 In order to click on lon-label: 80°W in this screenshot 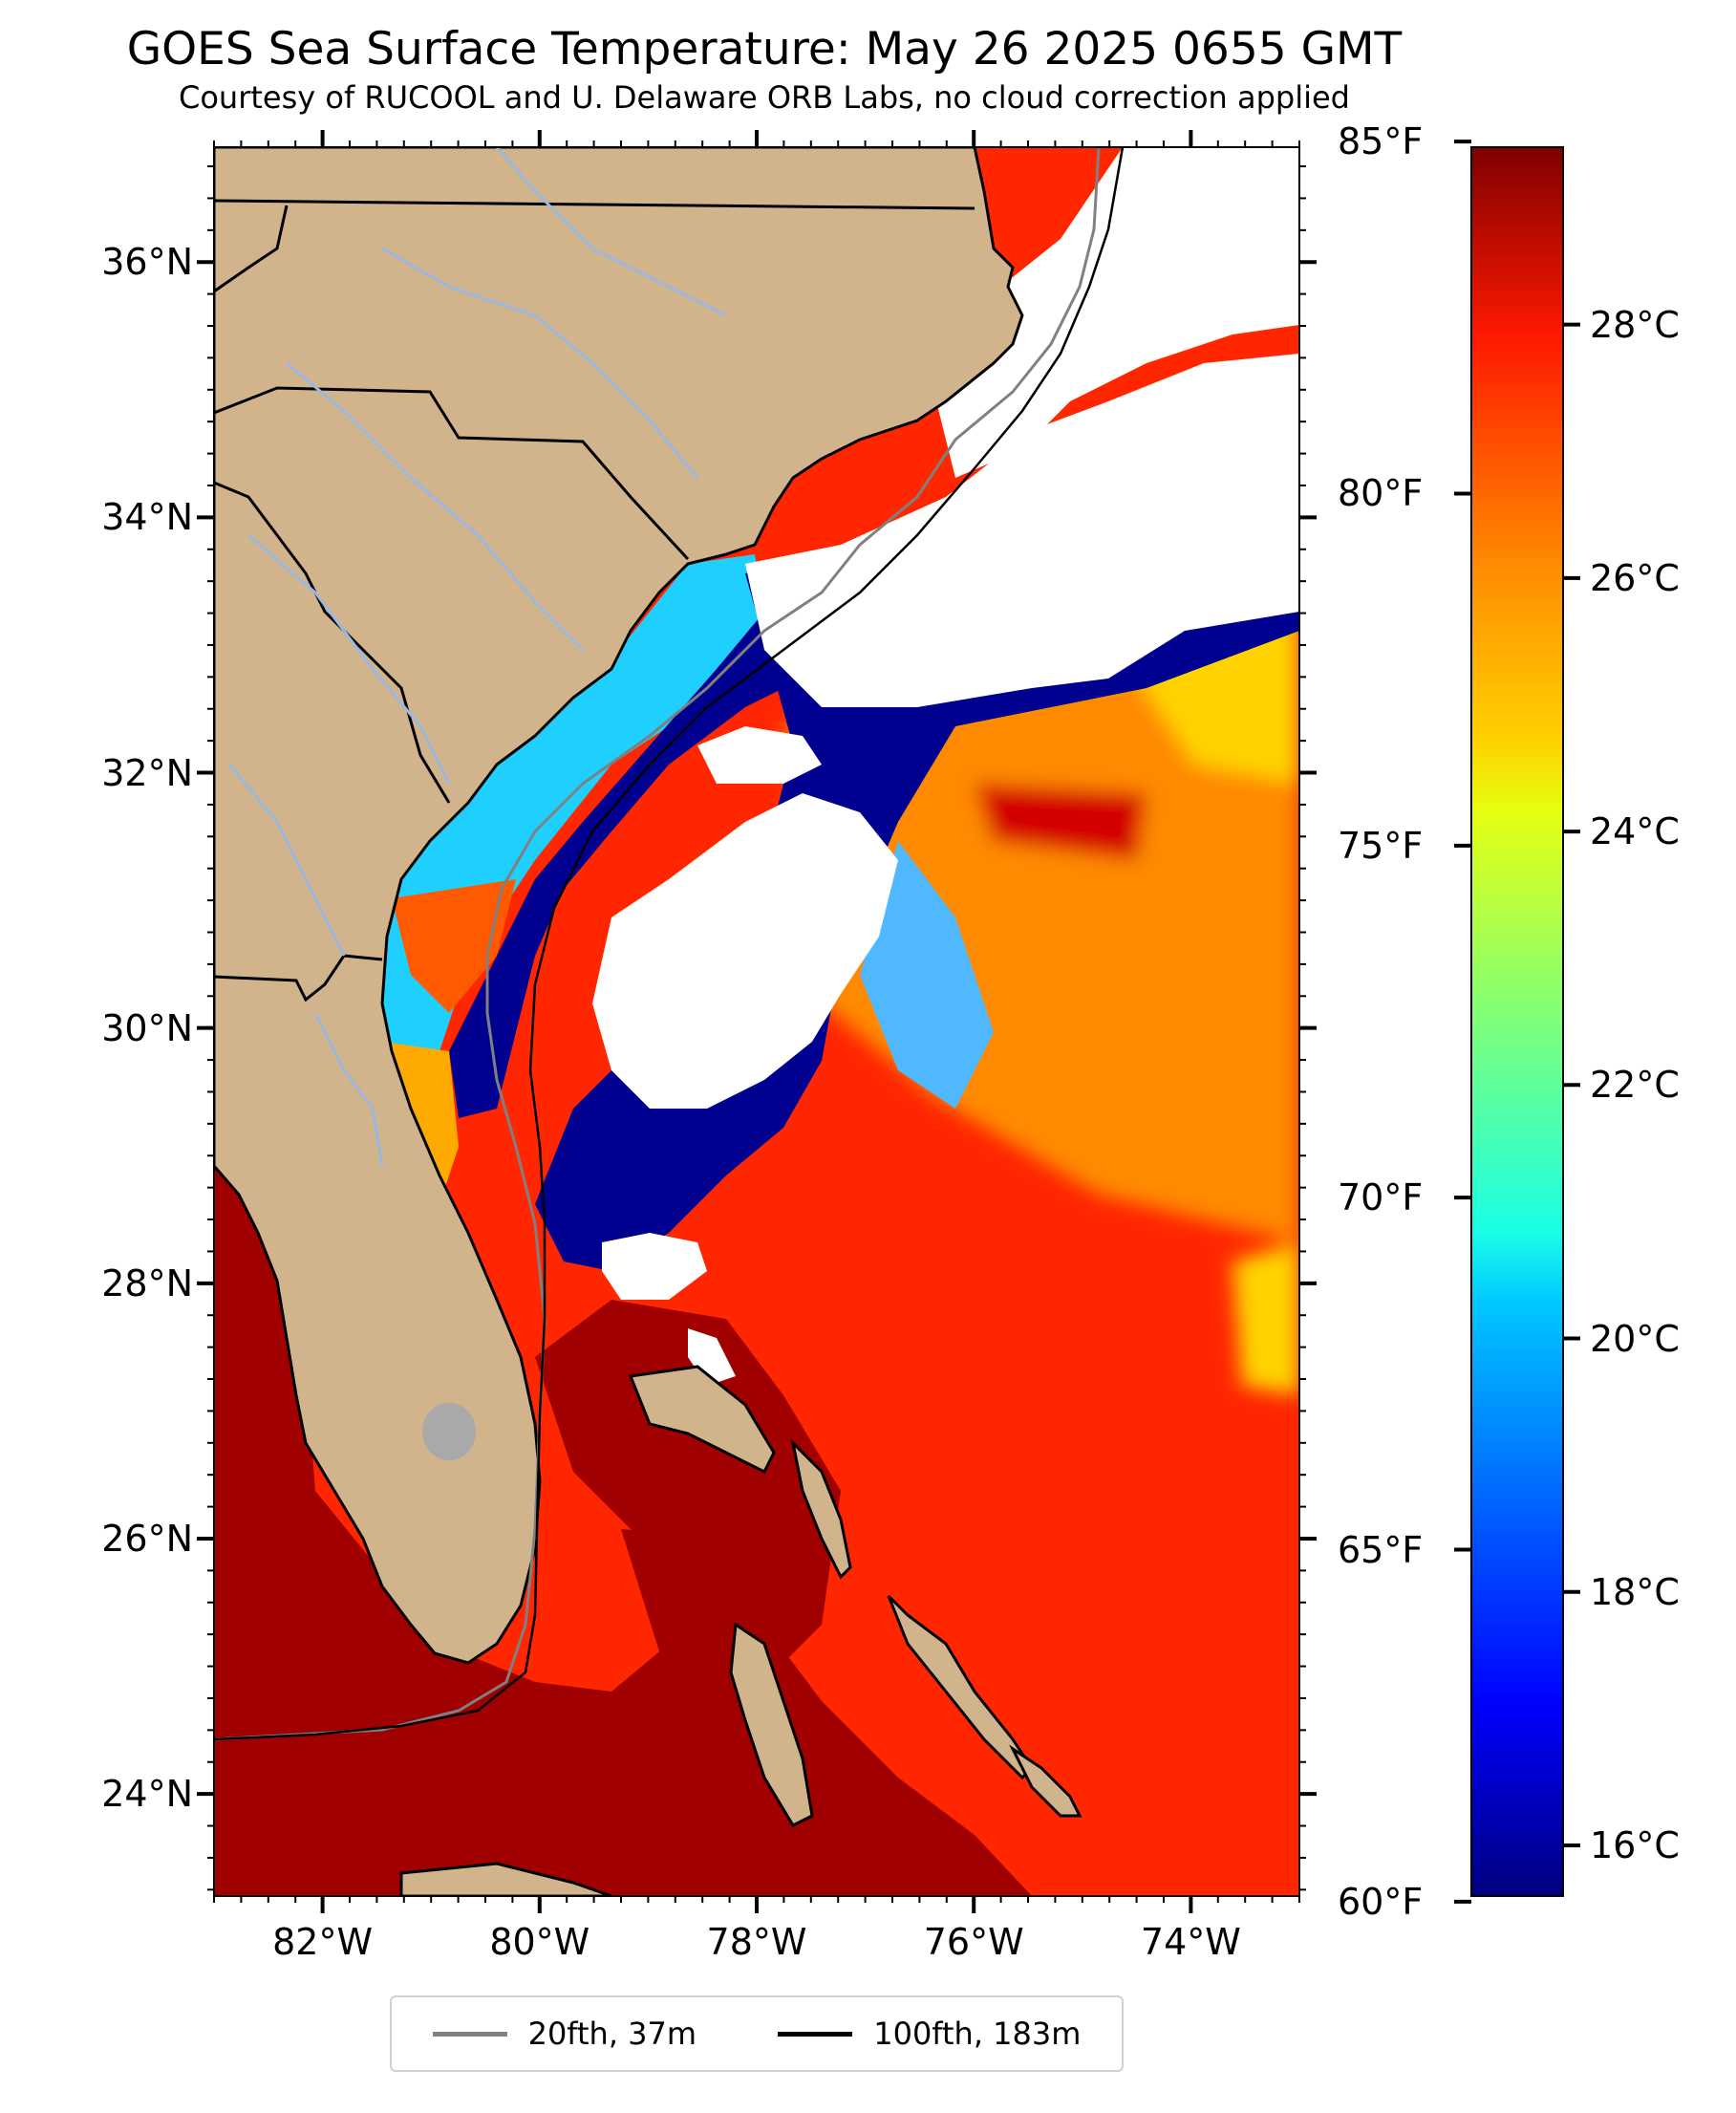, I will do `click(539, 1942)`.